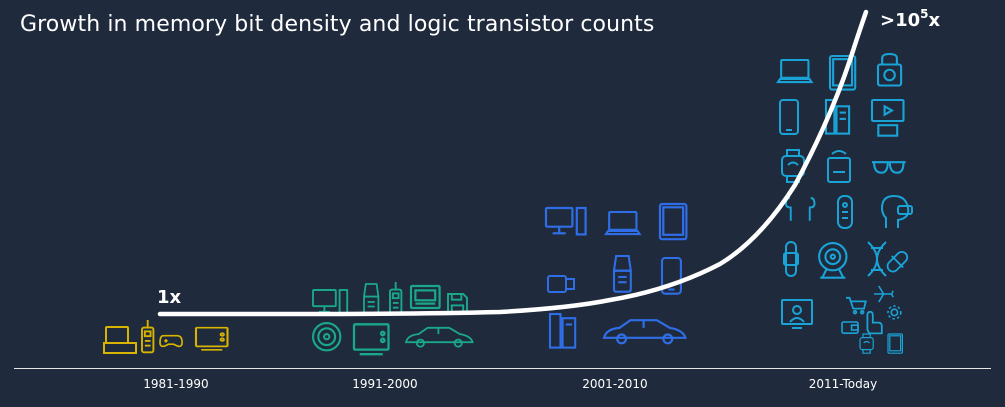 This screenshot has width=1005, height=407. Describe the element at coordinates (800, 209) in the screenshot. I see `earbuds-icon` at that location.